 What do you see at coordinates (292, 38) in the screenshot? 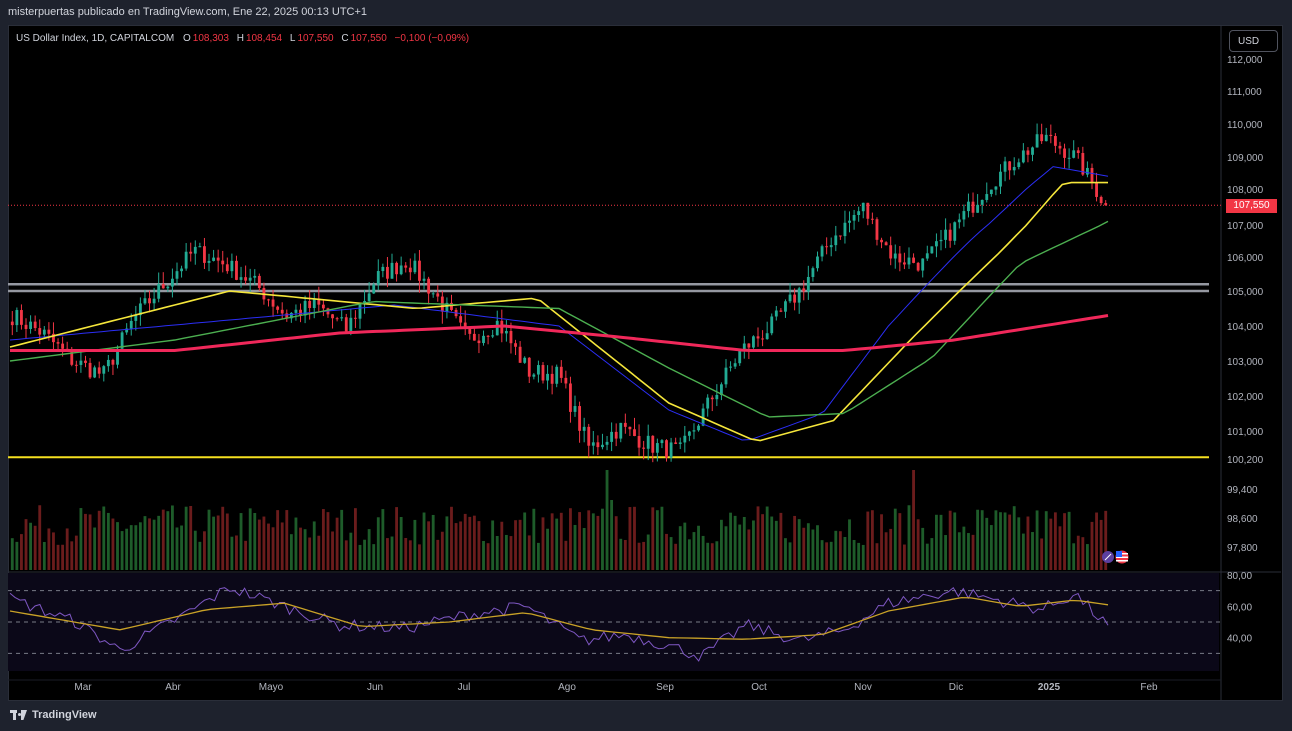
I see `low-label: L` at bounding box center [292, 38].